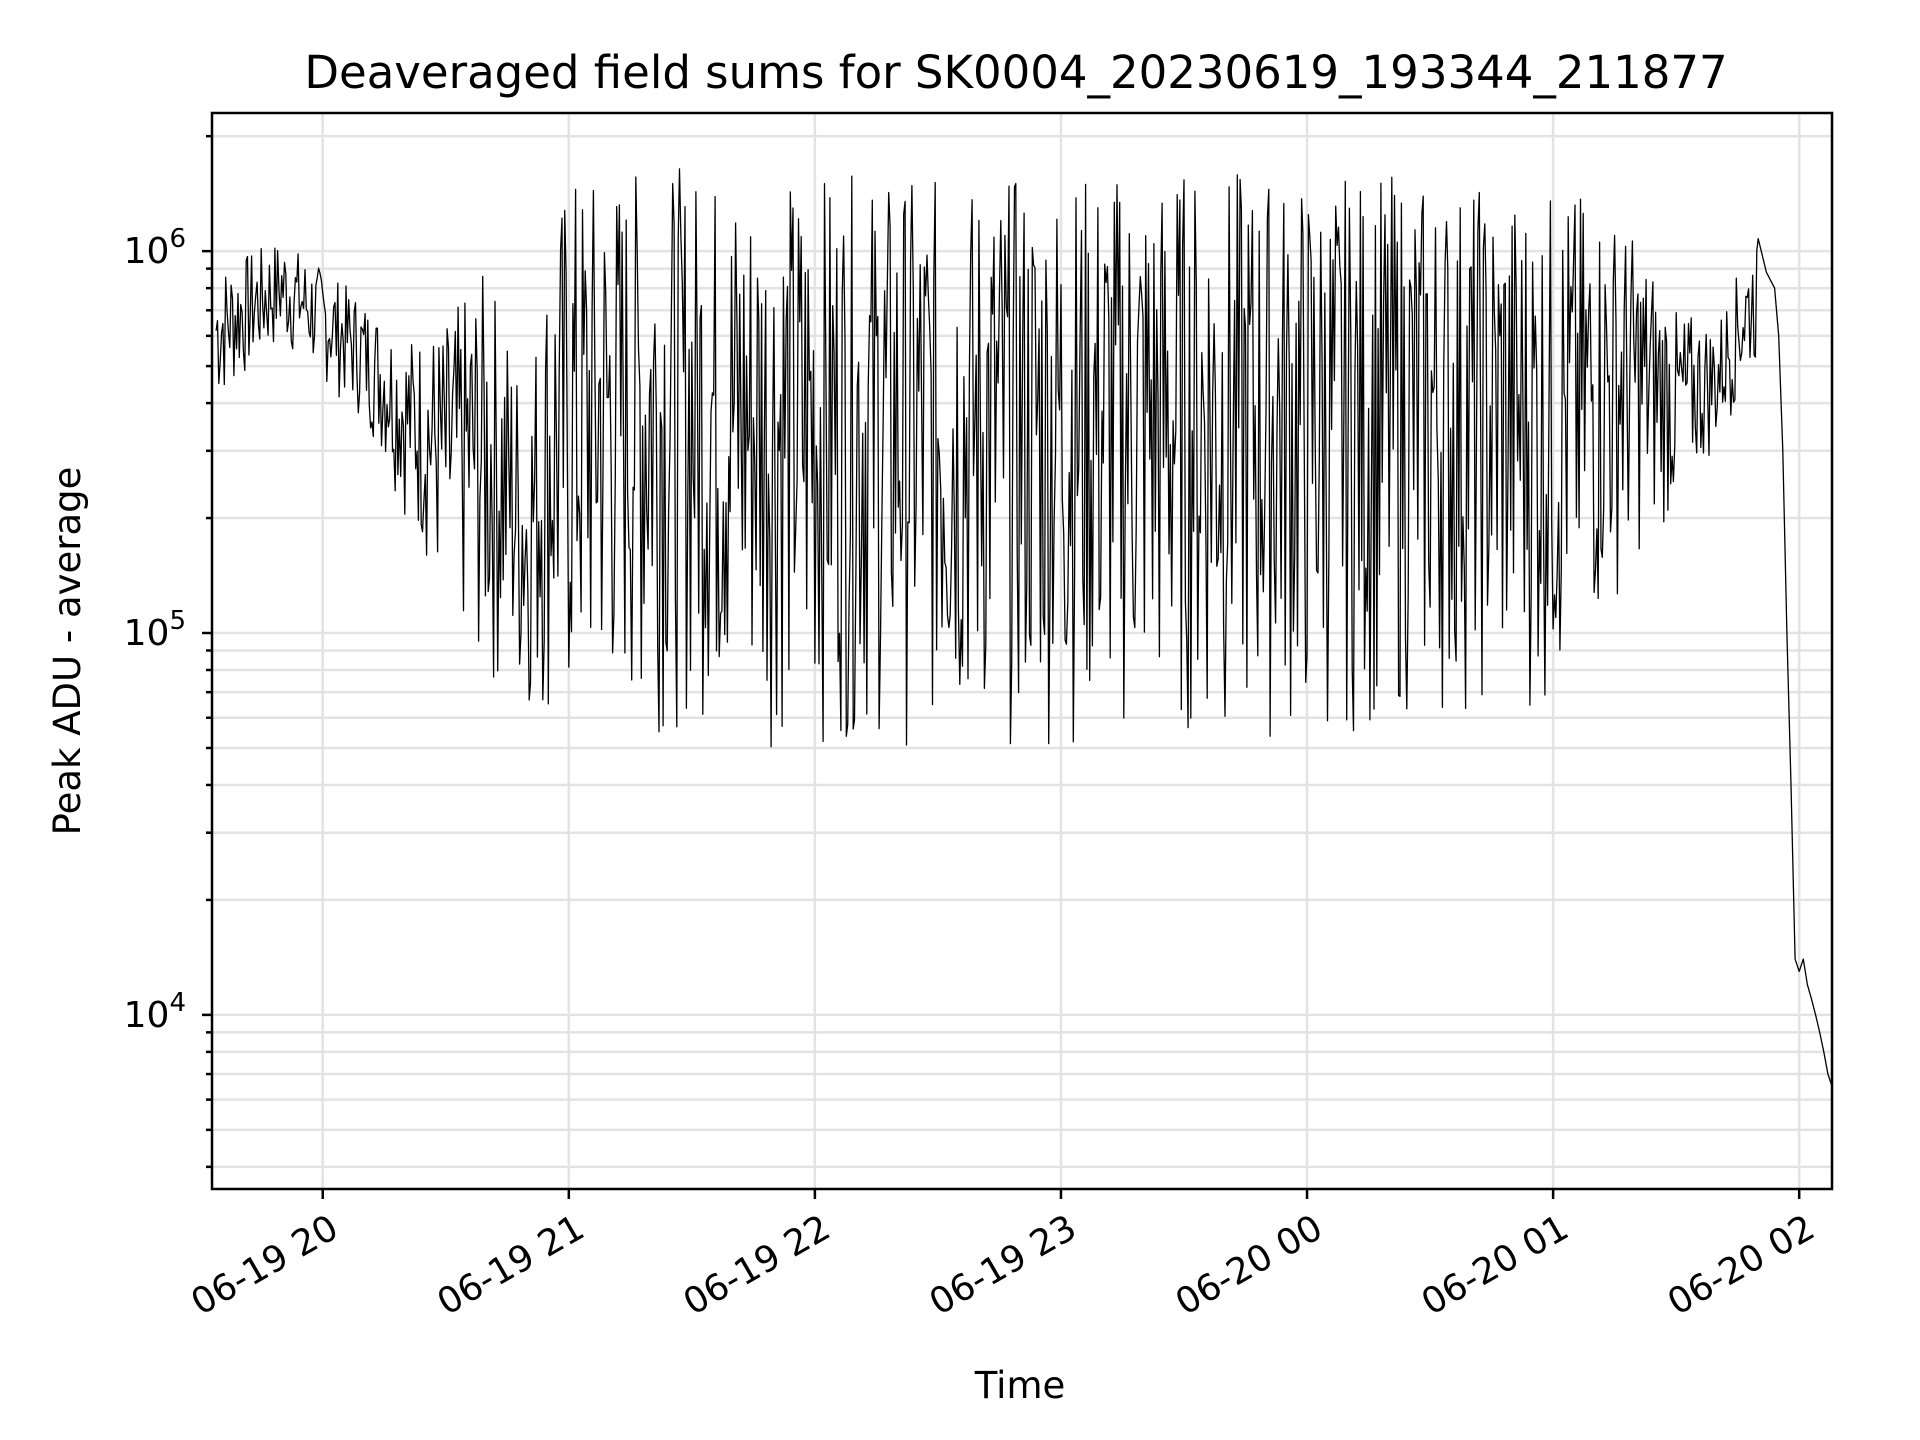 The image size is (1920, 1440). I want to click on y-tick-label: 10⁵, so click(155, 630).